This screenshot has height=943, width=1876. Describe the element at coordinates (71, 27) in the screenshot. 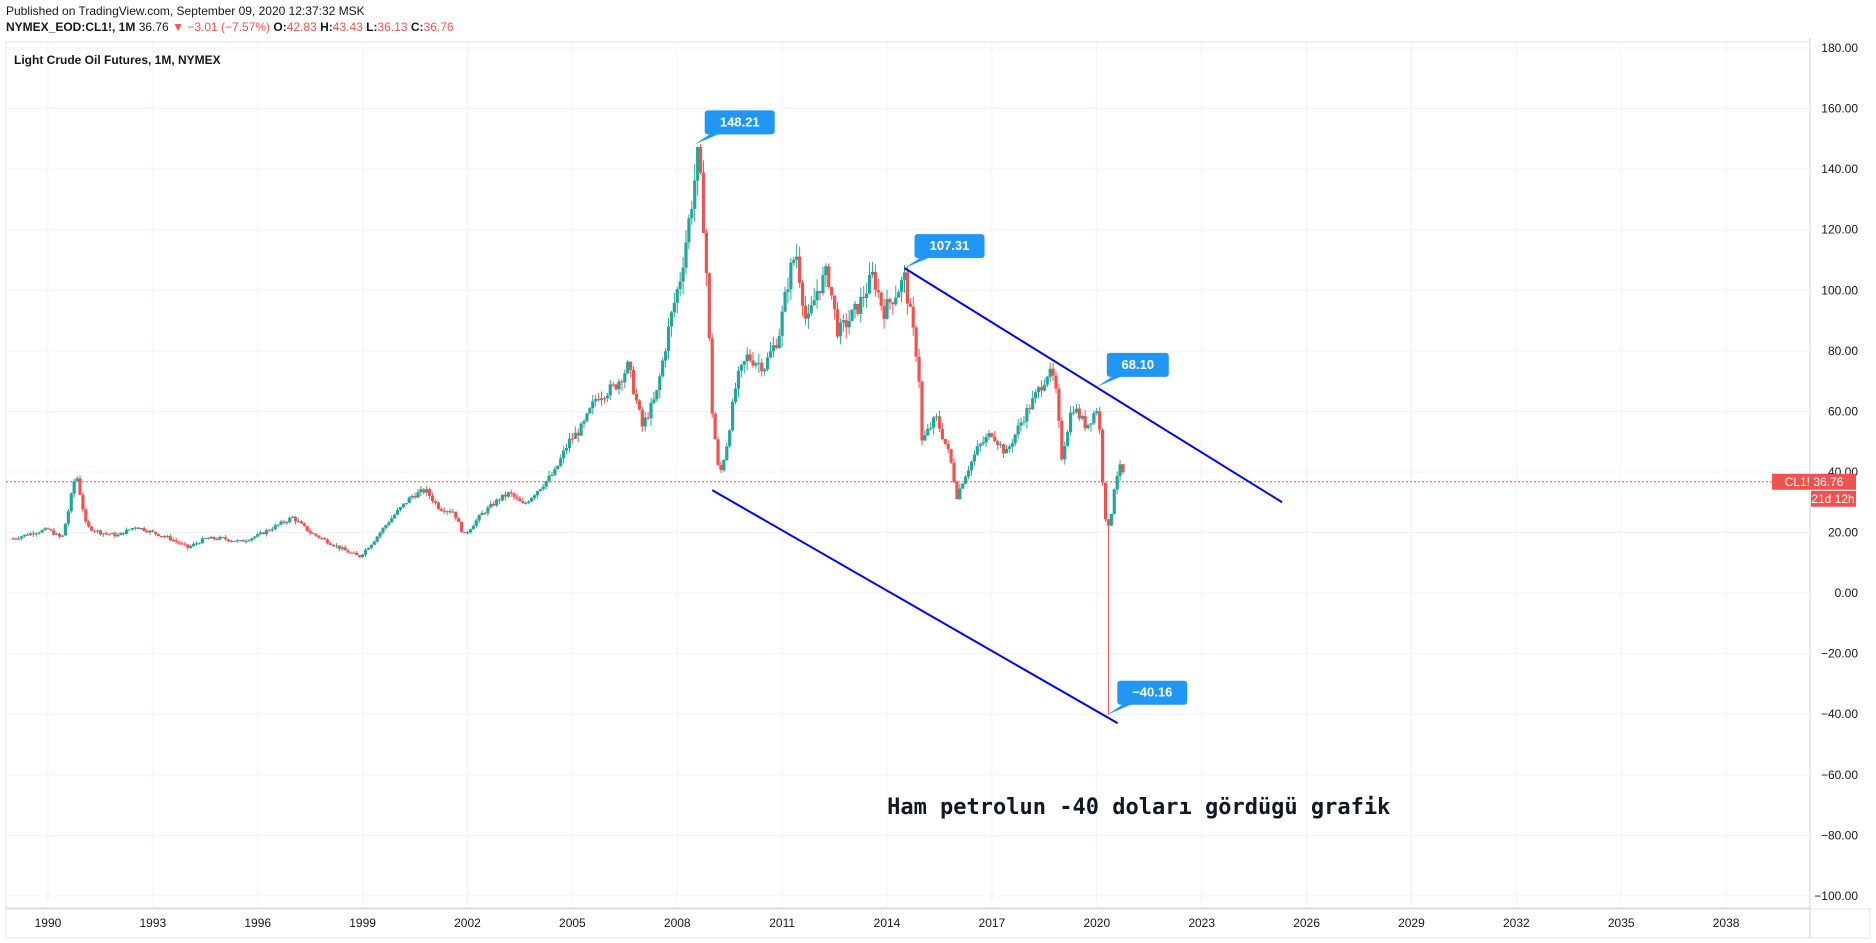

I see `symbol-name: NYMEX_EOD:CL1!, 1M` at that location.